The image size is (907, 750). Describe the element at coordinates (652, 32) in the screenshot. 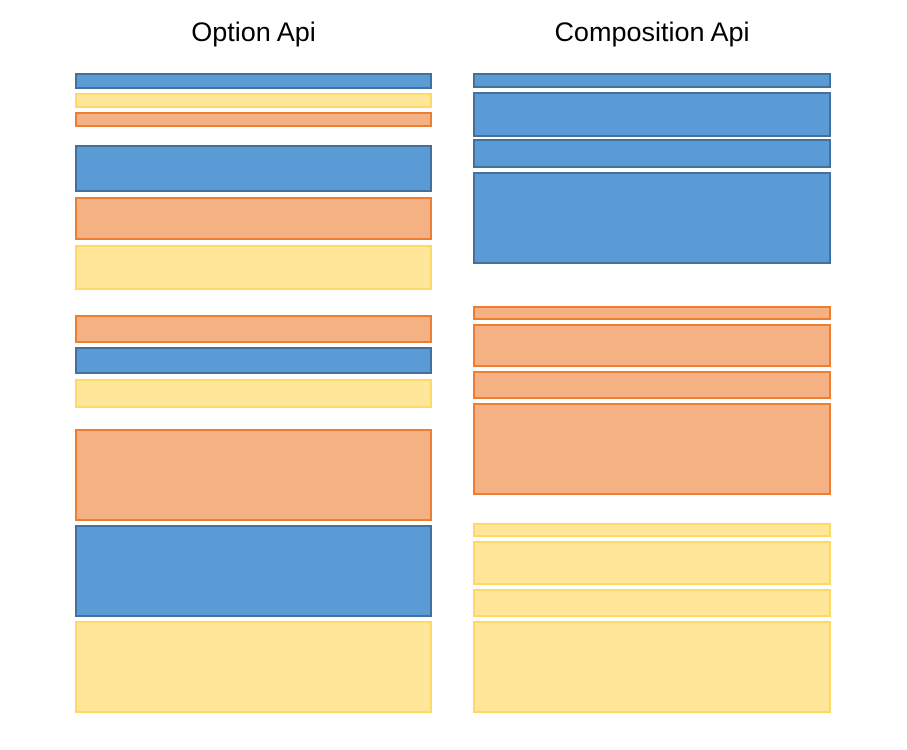

I see `composition-api-title: Composition Api` at that location.